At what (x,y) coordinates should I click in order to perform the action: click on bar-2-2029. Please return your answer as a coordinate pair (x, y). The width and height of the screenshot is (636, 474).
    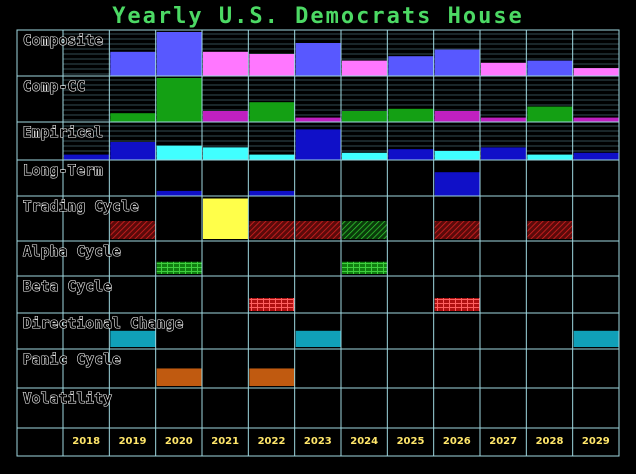
    Looking at the image, I should click on (596, 156).